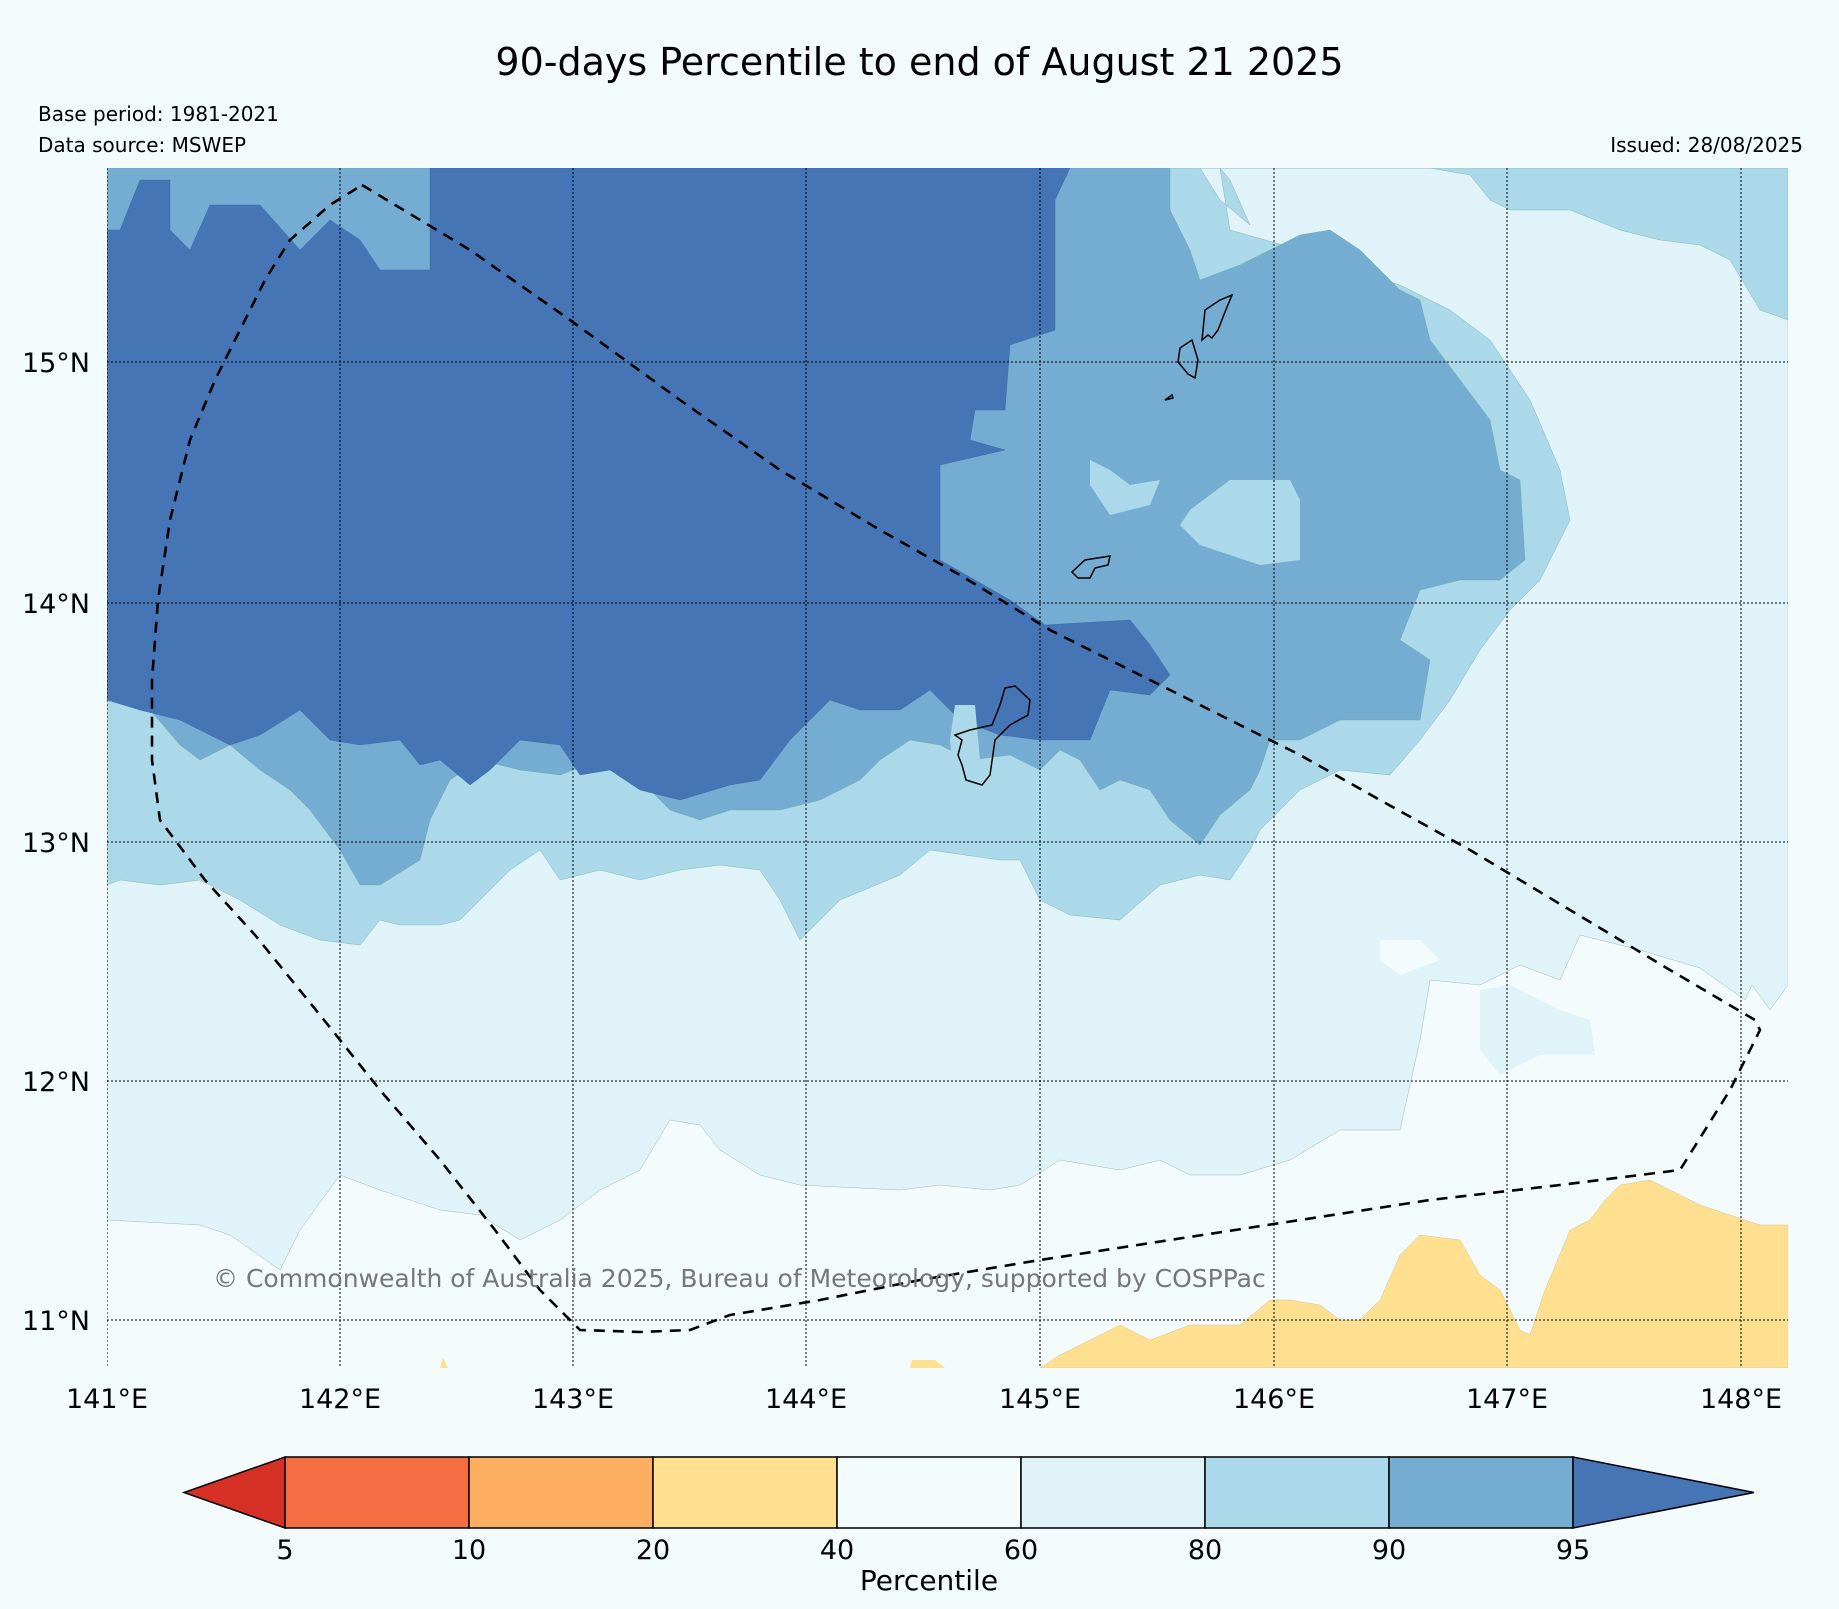 The width and height of the screenshot is (1839, 1609). Describe the element at coordinates (1169, 397) in the screenshot. I see `island-aguijan` at that location.